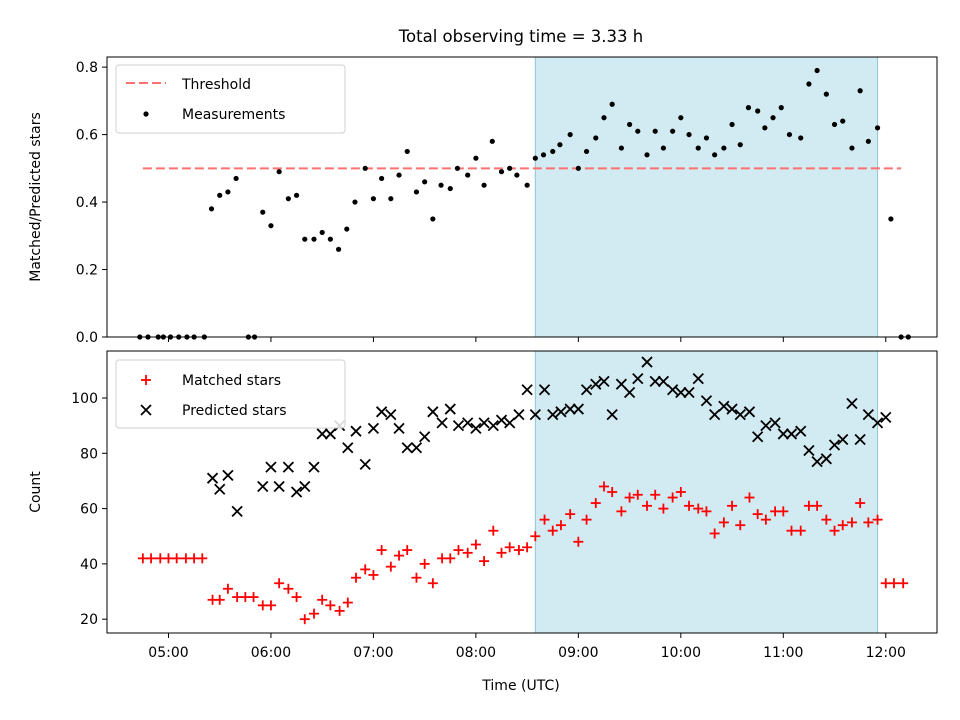  What do you see at coordinates (91, 203) in the screenshot?
I see `top-y-ticks: 0.0 0.2 0.4 0.6 0.8` at bounding box center [91, 203].